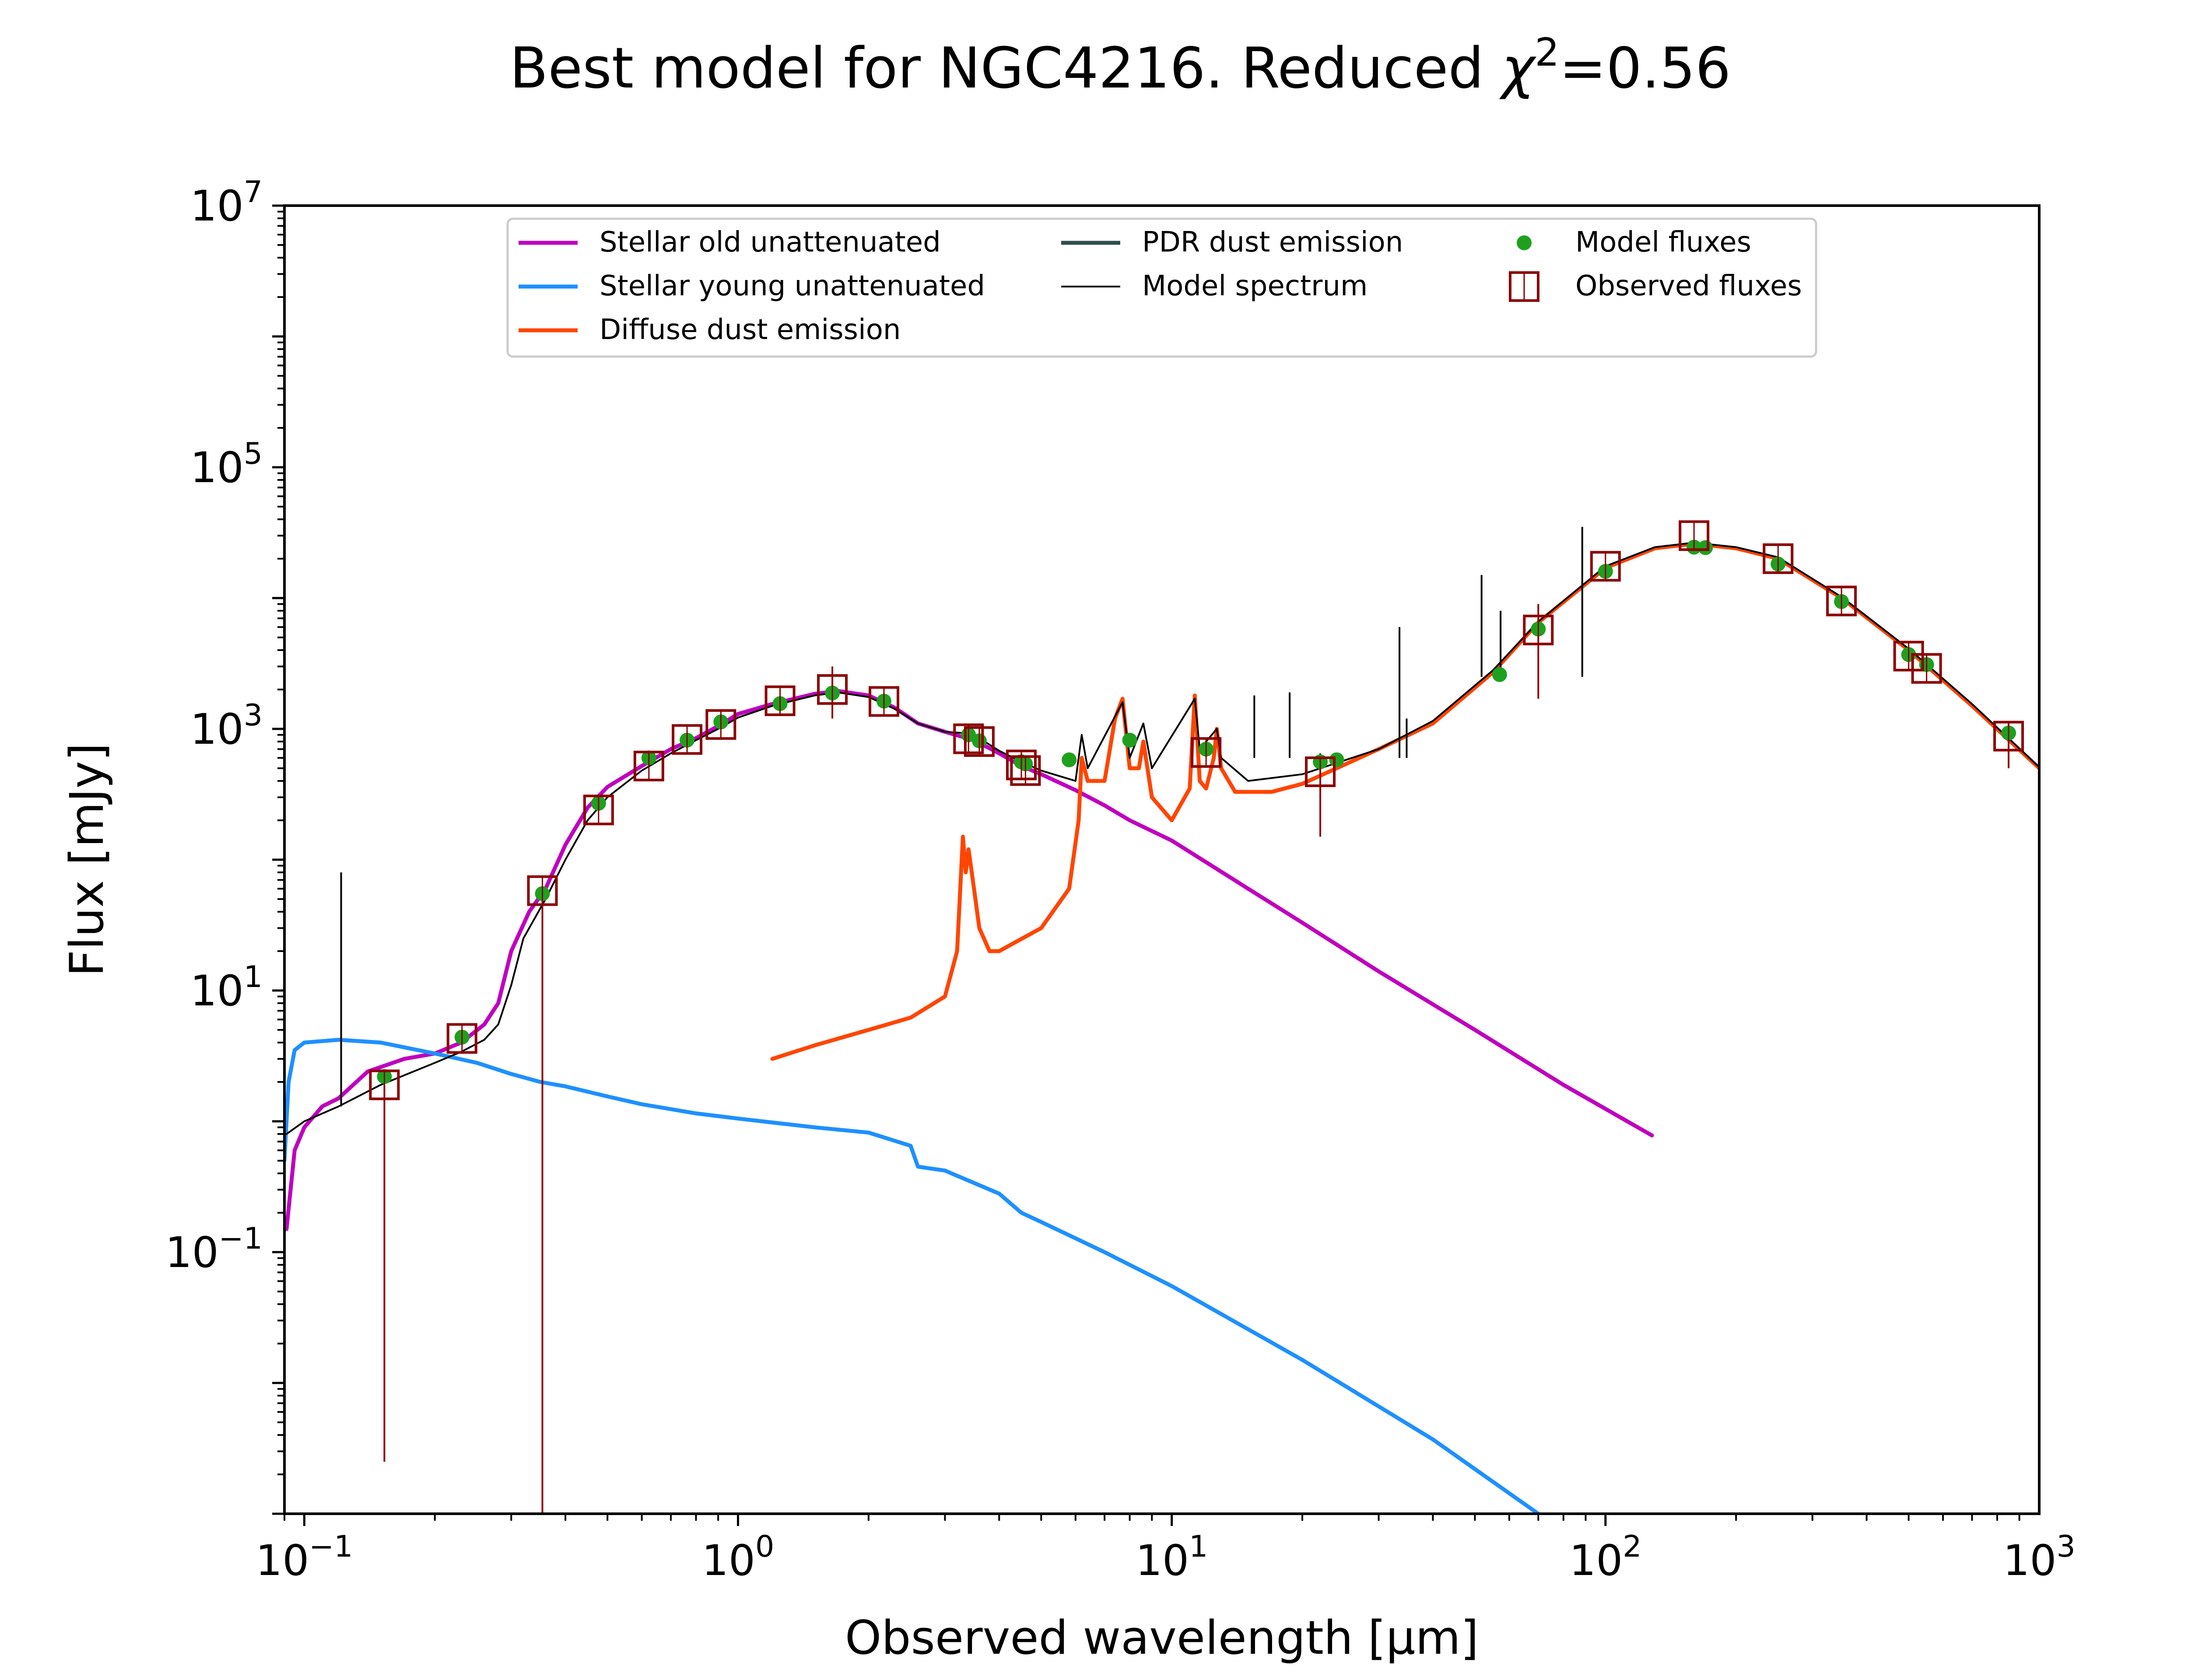 This screenshot has width=2188, height=1680. Describe the element at coordinates (331, 1547) in the screenshot. I see `x-tick-exponent: −1` at that location.